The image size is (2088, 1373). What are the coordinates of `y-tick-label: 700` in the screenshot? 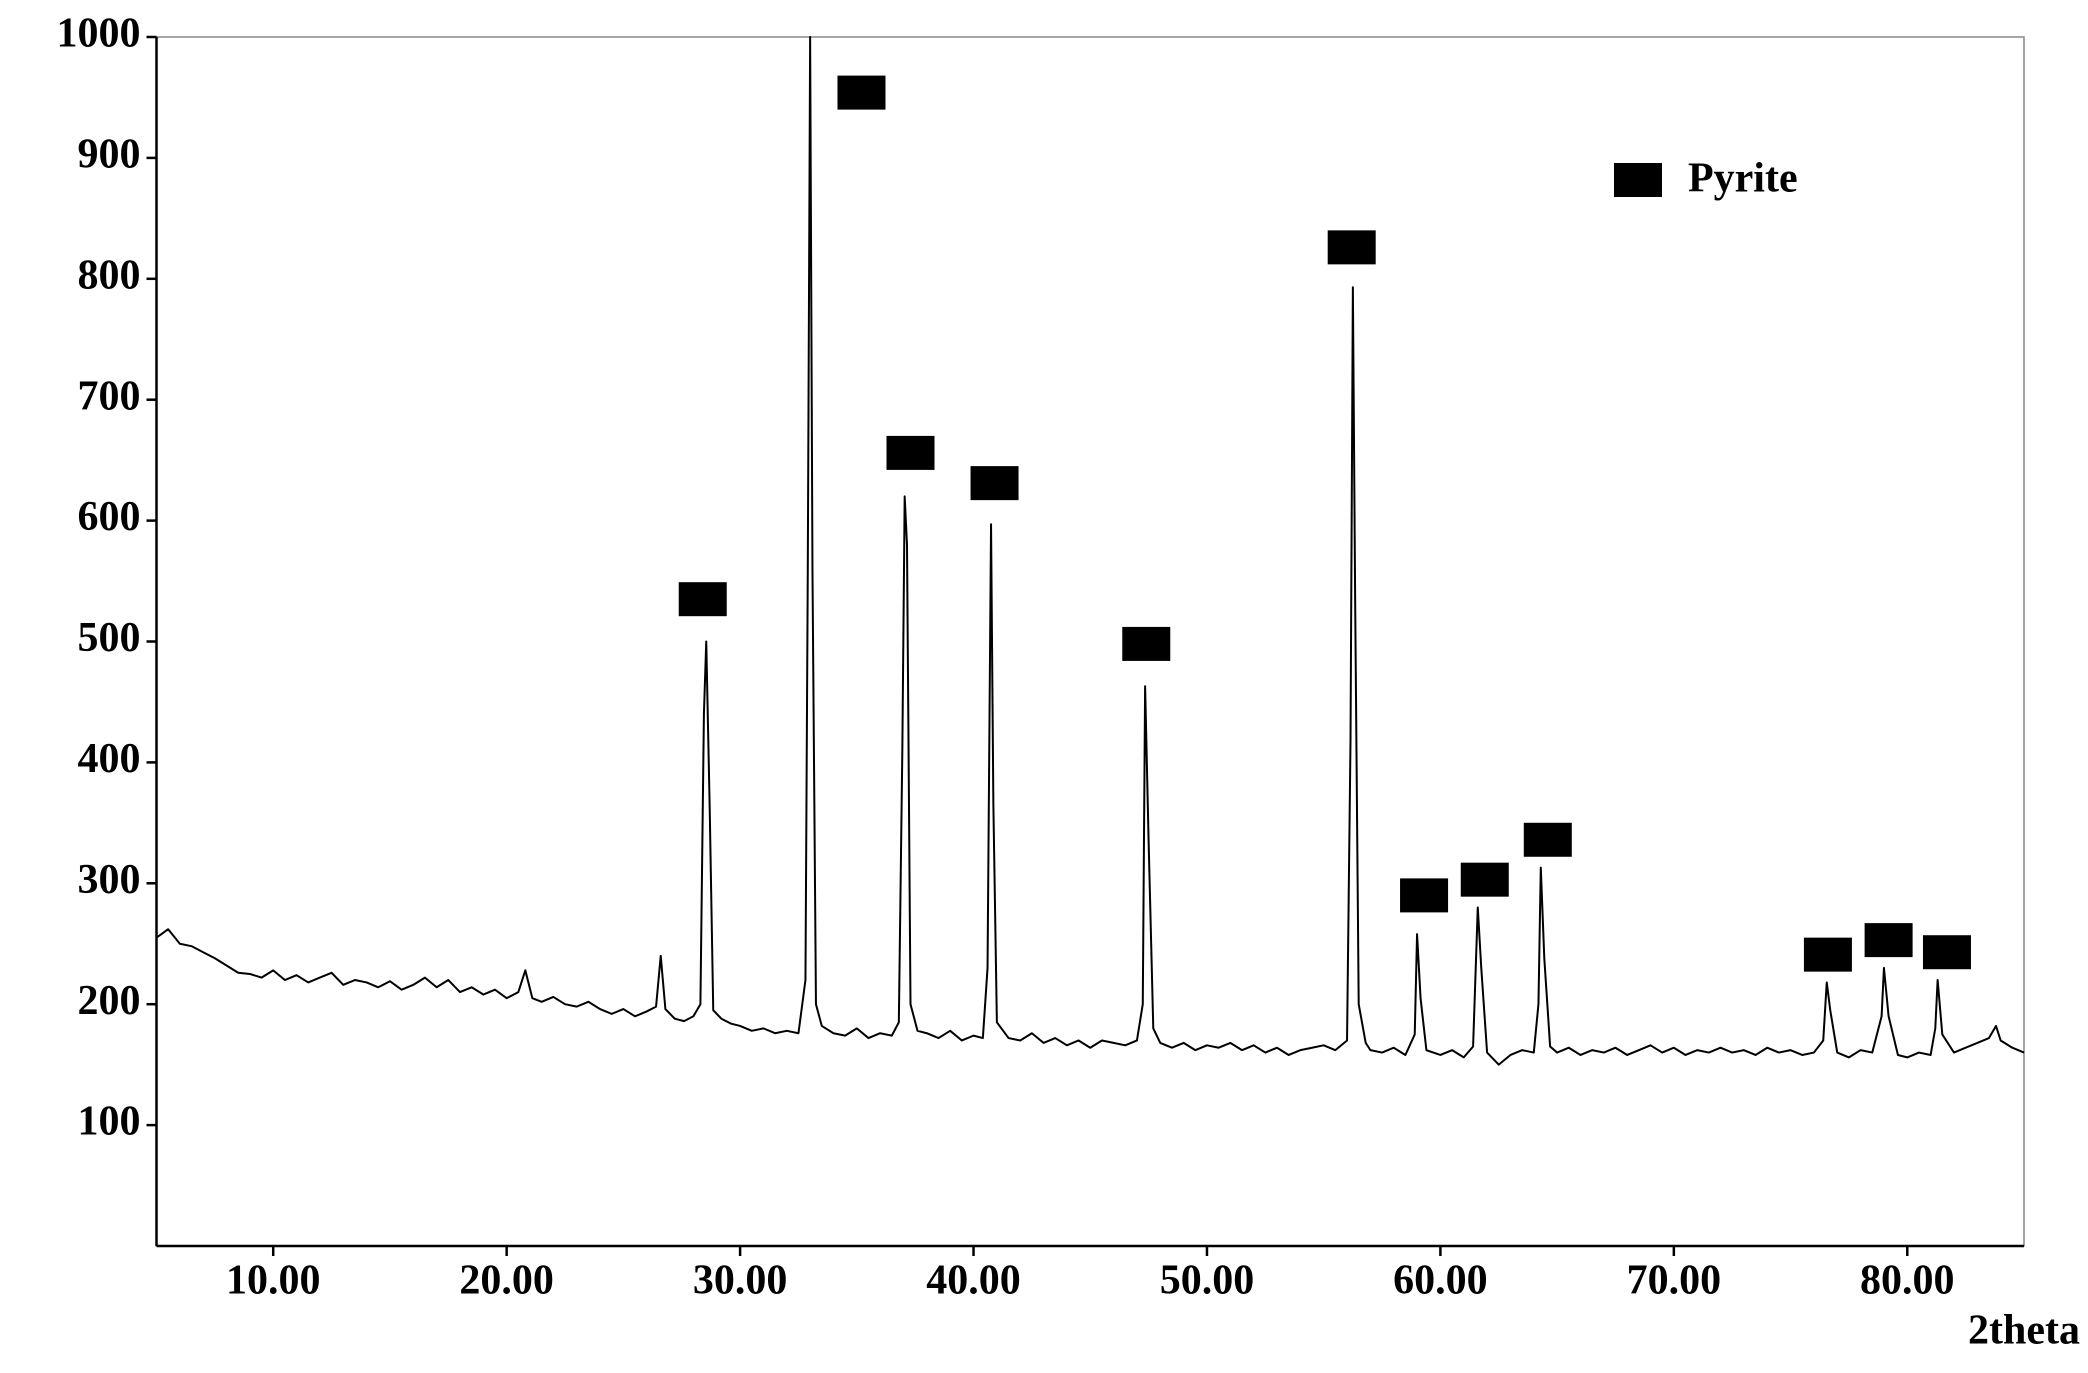 It's located at (109, 396).